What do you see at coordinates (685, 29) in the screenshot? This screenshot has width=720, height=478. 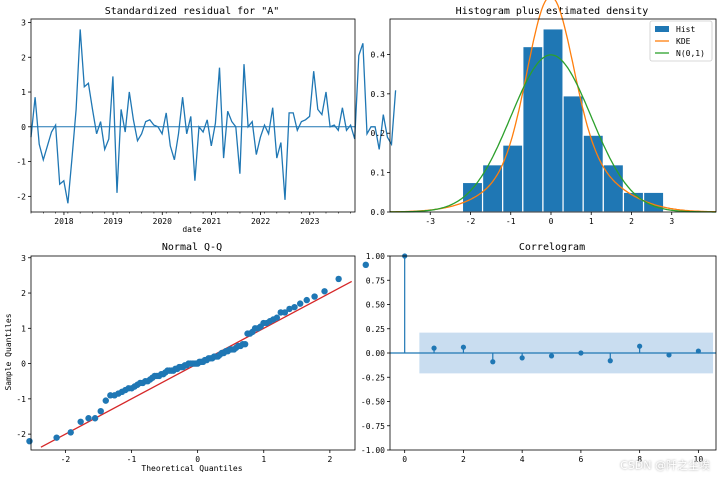 I see `legend-label: Hist` at bounding box center [685, 29].